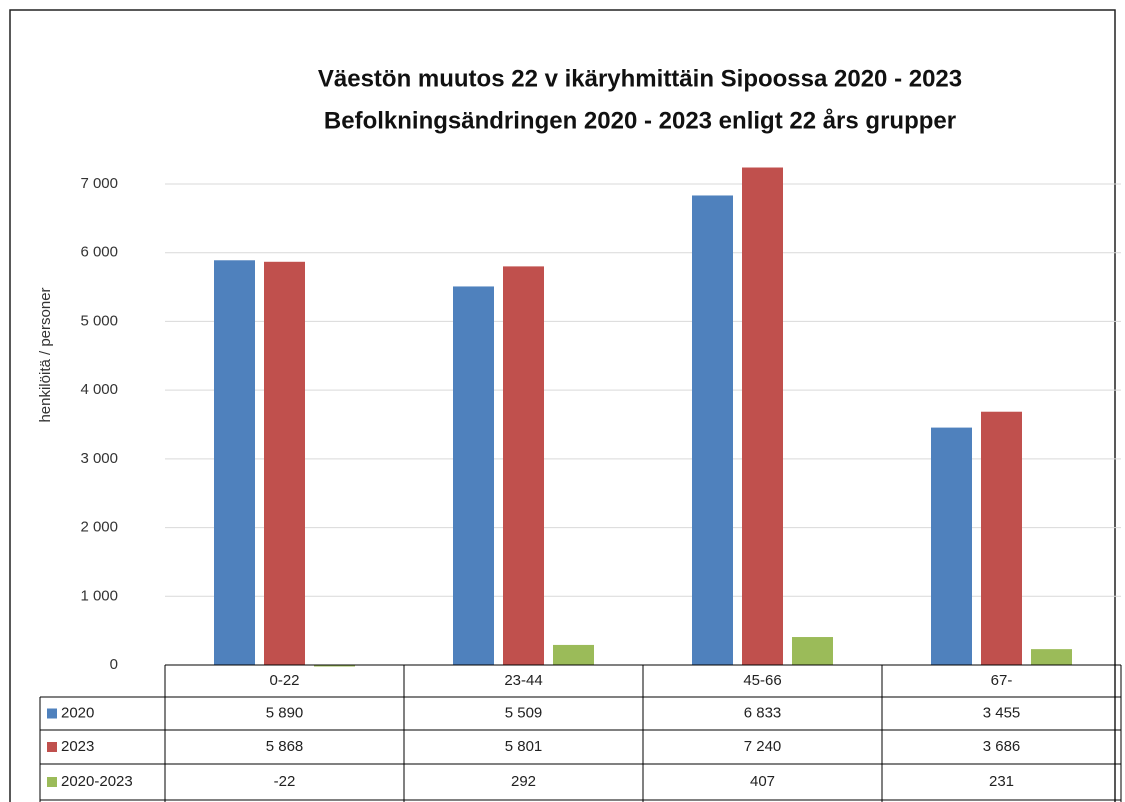 This screenshot has width=1125, height=802. I want to click on y-tick-label: 0, so click(114, 664).